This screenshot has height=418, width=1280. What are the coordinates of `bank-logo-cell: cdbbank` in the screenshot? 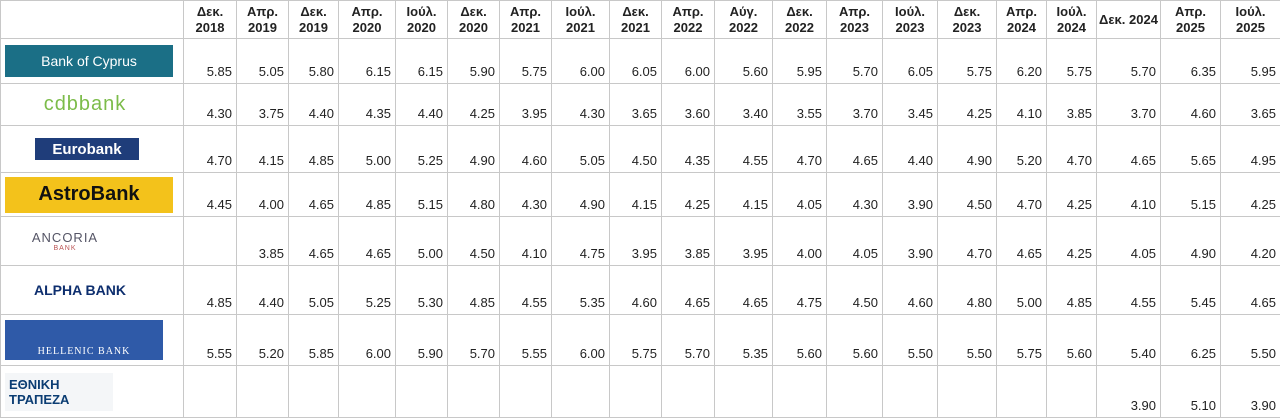 It's located at (92, 104).